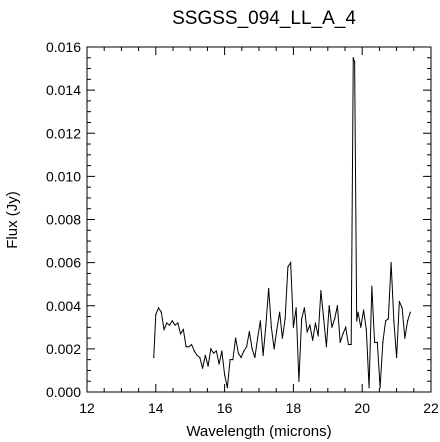  I want to click on x-tick-label: 22, so click(431, 408).